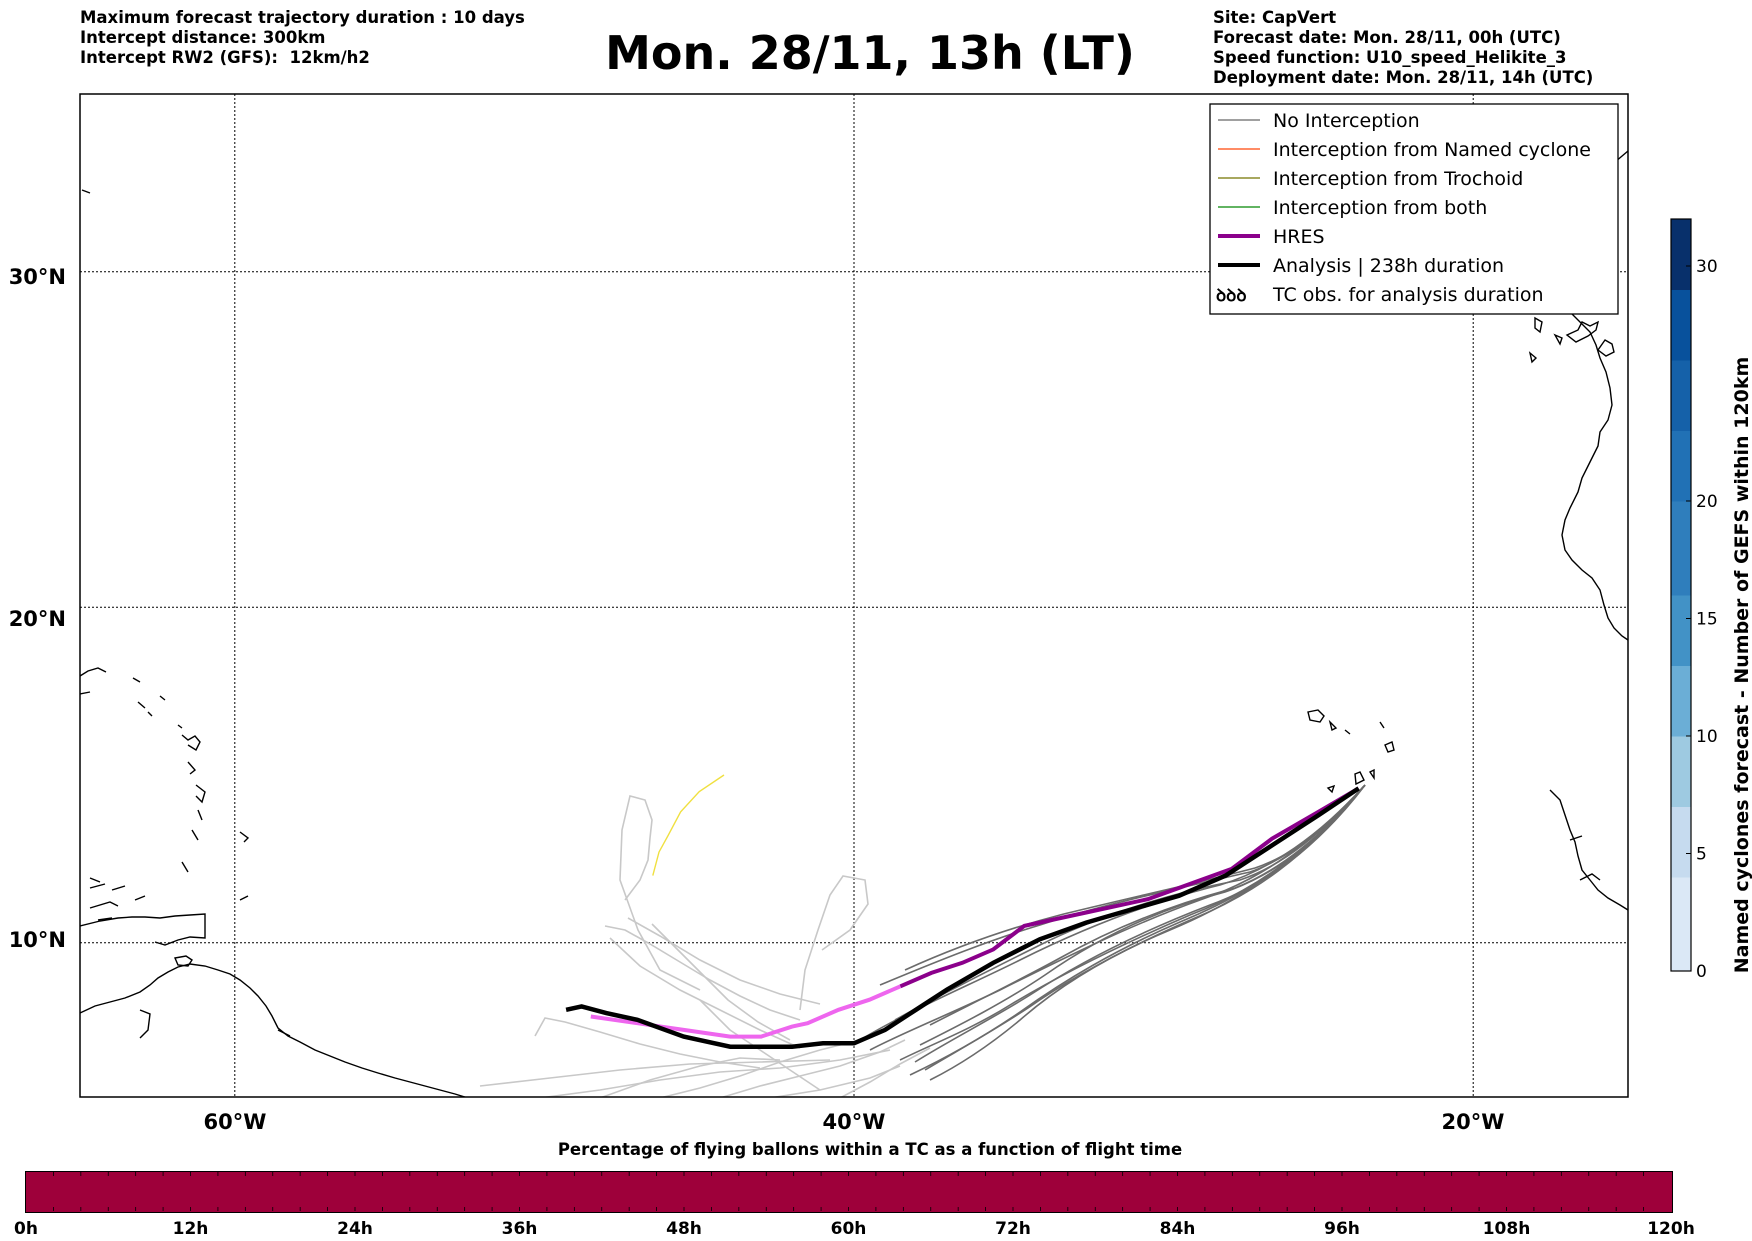  I want to click on analysis-trajectory, so click(962, 917).